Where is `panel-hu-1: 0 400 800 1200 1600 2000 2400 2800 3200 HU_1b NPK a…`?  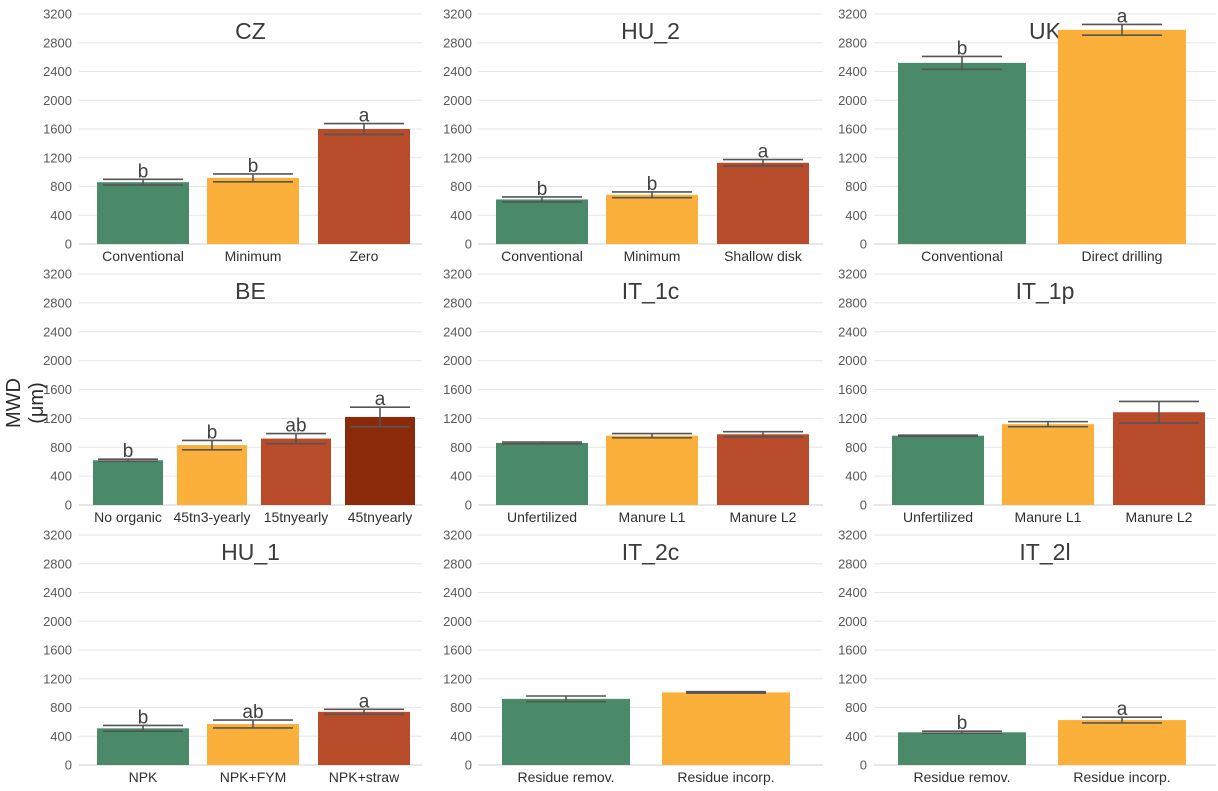 panel-hu-1: 0 400 800 1200 1600 2000 2400 2800 3200 HU_1b NPK a… is located at coordinates (232, 656).